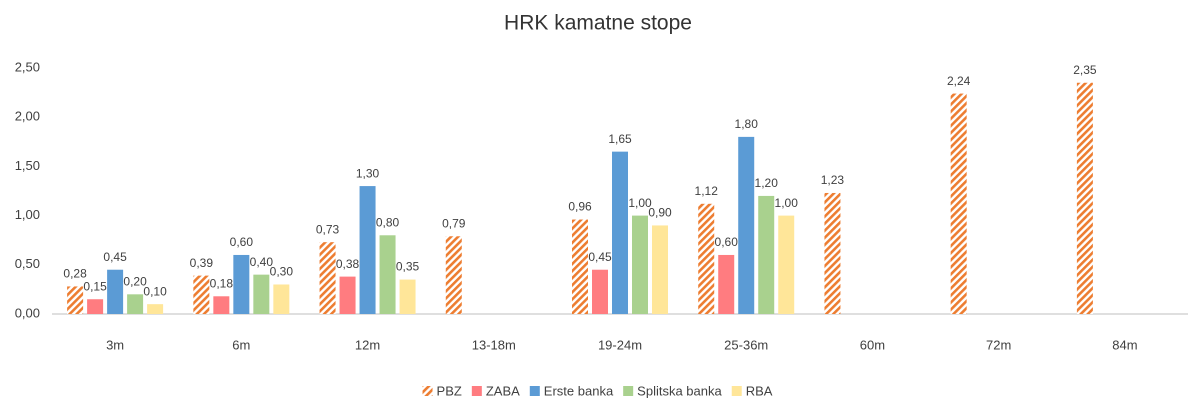  Describe the element at coordinates (115, 344) in the screenshot. I see `x-tick-label: 3m` at that location.